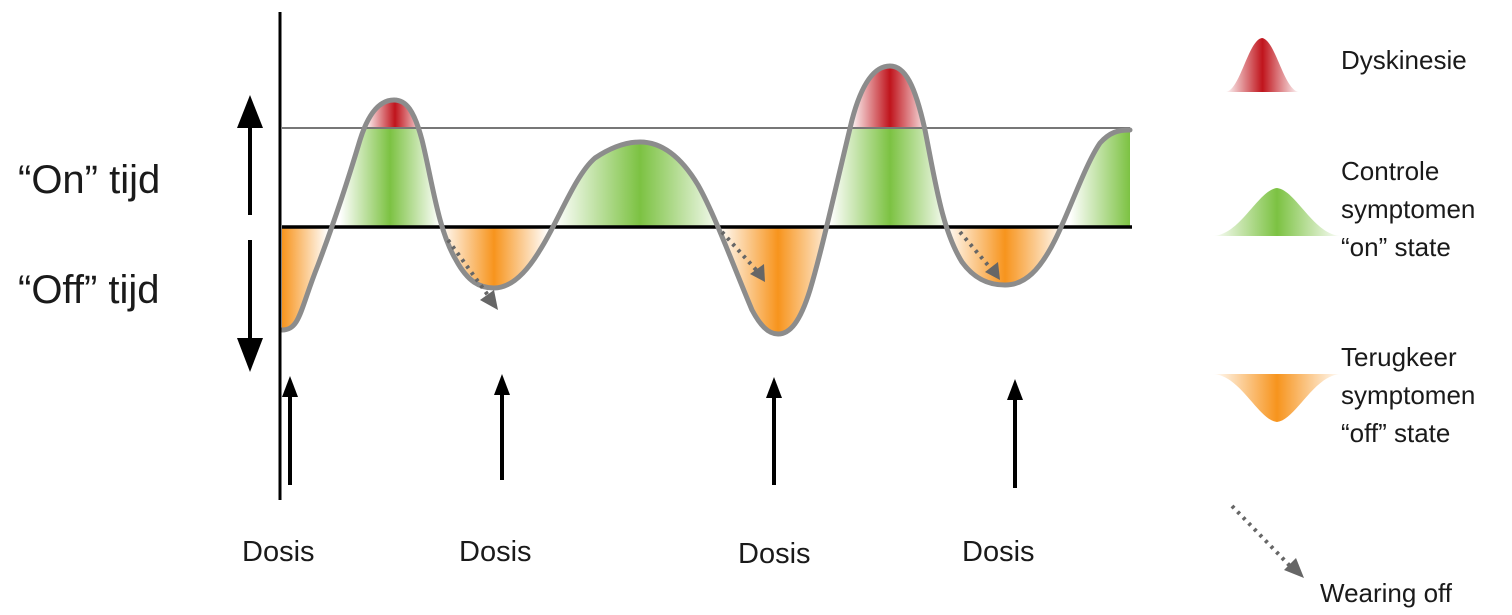 The image size is (1512, 615). What do you see at coordinates (89, 290) in the screenshot?
I see `off-time-label: “Off” tijd` at bounding box center [89, 290].